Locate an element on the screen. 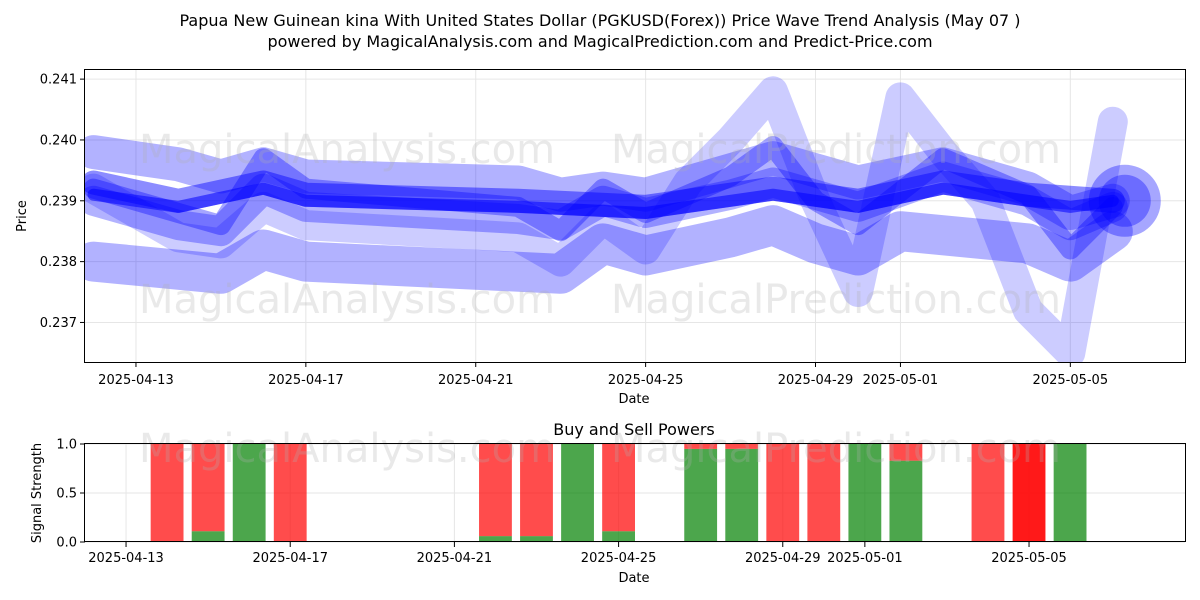 The image size is (1200, 600). price-y-tick-label: 0.238 is located at coordinates (58, 262).